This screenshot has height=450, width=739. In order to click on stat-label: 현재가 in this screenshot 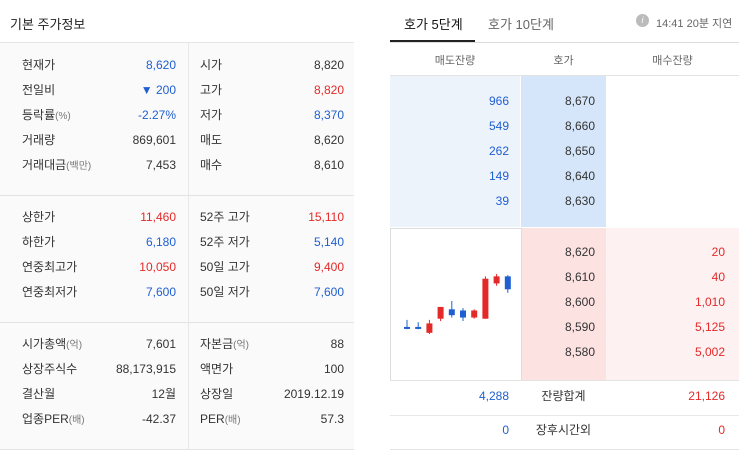, I will do `click(38, 65)`.